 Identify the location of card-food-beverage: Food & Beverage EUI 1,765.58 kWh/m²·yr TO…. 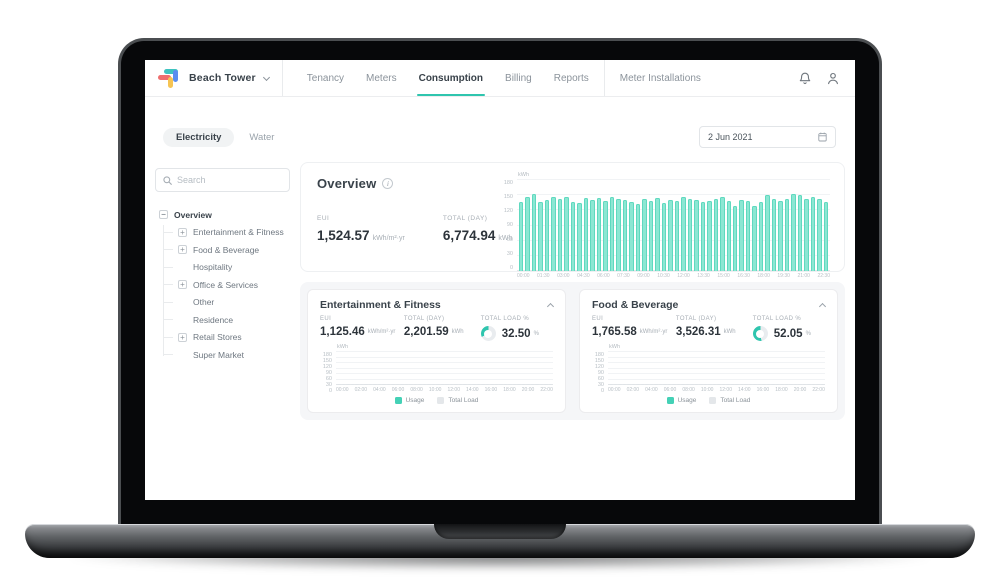
(708, 351).